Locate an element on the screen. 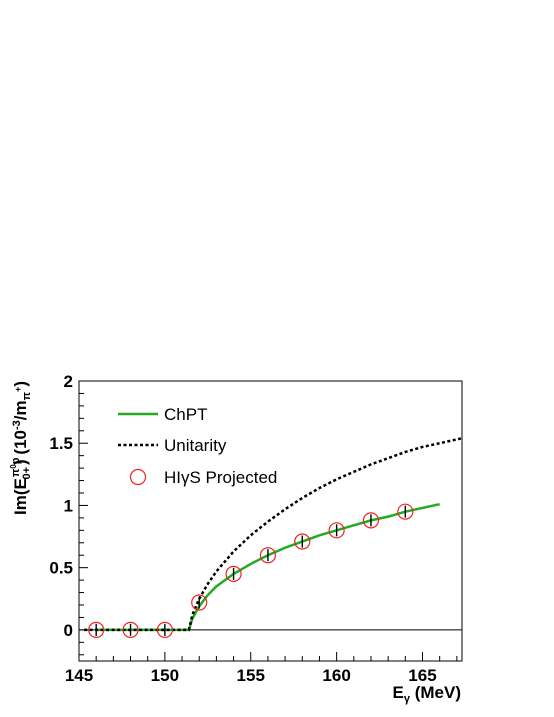 This screenshot has width=554, height=717. x-axis-title-sub: γ is located at coordinates (407, 699).